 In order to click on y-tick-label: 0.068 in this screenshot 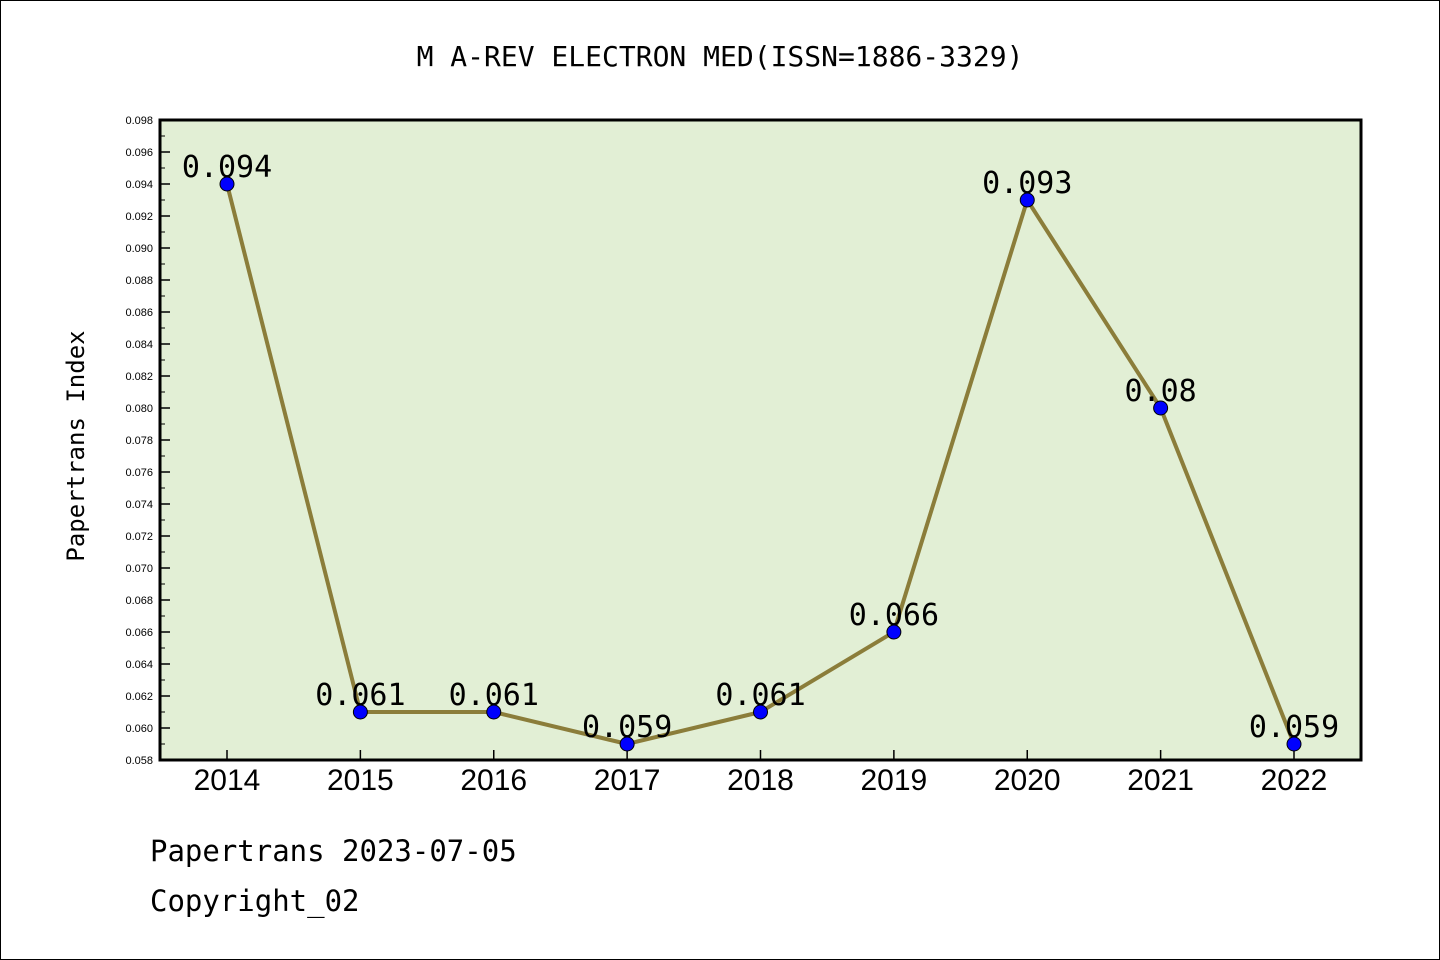, I will do `click(139, 601)`.